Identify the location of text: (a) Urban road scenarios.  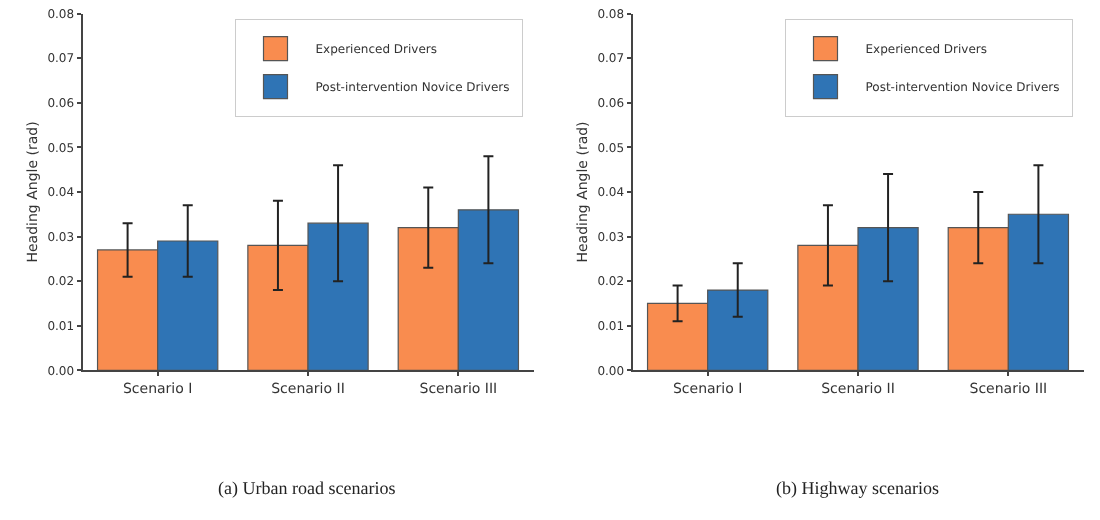
(307, 488).